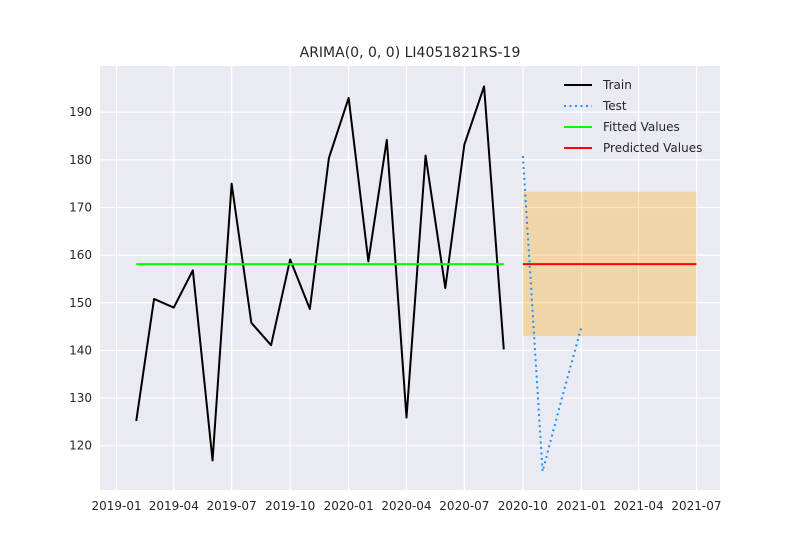 The height and width of the screenshot is (550, 800). What do you see at coordinates (174, 506) in the screenshot?
I see `x-tick-label: 2019-04` at bounding box center [174, 506].